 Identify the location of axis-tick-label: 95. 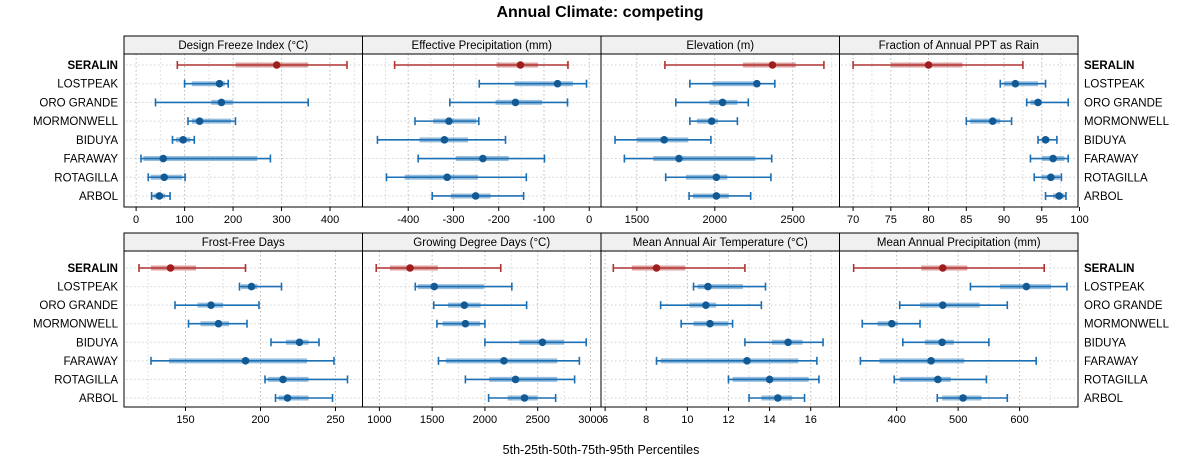
(1042, 220).